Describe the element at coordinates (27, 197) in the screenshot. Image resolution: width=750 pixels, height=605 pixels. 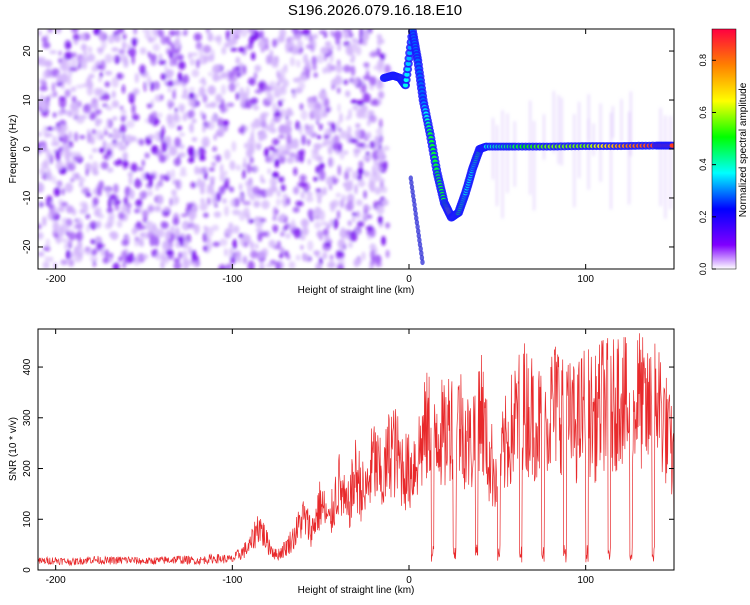
I see `y-tick-label: -10` at that location.